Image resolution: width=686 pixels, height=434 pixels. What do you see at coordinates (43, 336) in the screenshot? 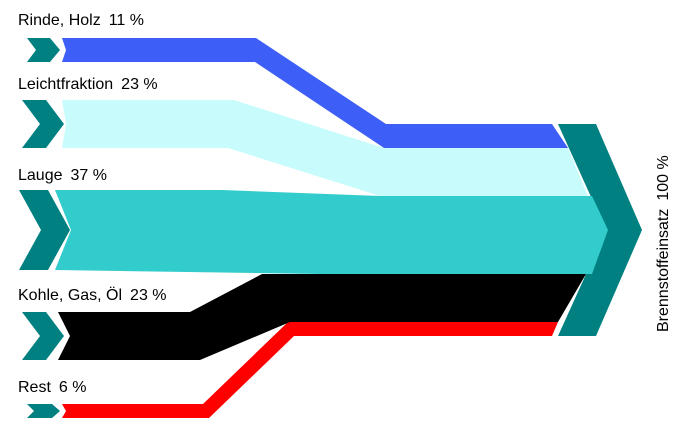
I see `input-marker-kohle-gas-oel` at bounding box center [43, 336].